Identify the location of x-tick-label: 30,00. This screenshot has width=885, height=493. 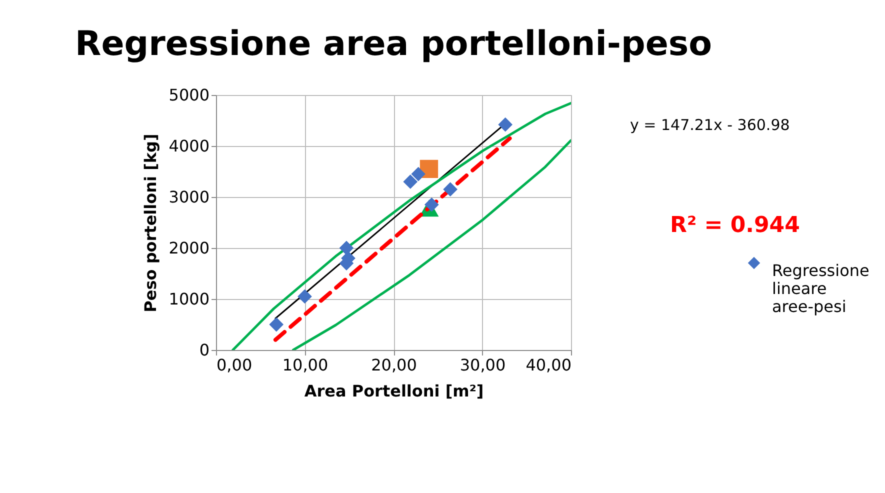
(483, 365).